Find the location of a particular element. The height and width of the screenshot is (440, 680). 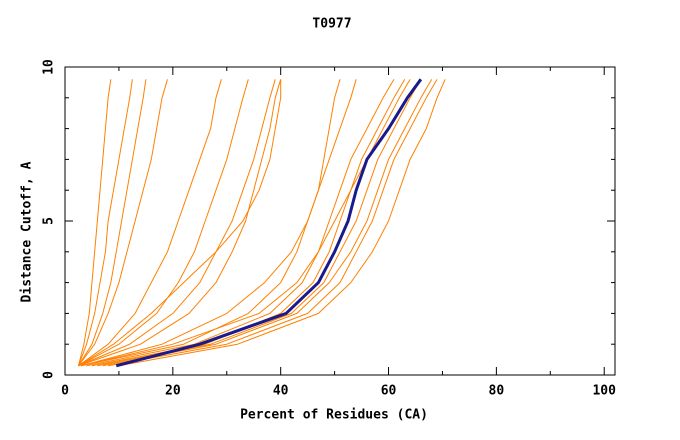

y-tick-label: 5 is located at coordinates (49, 221).